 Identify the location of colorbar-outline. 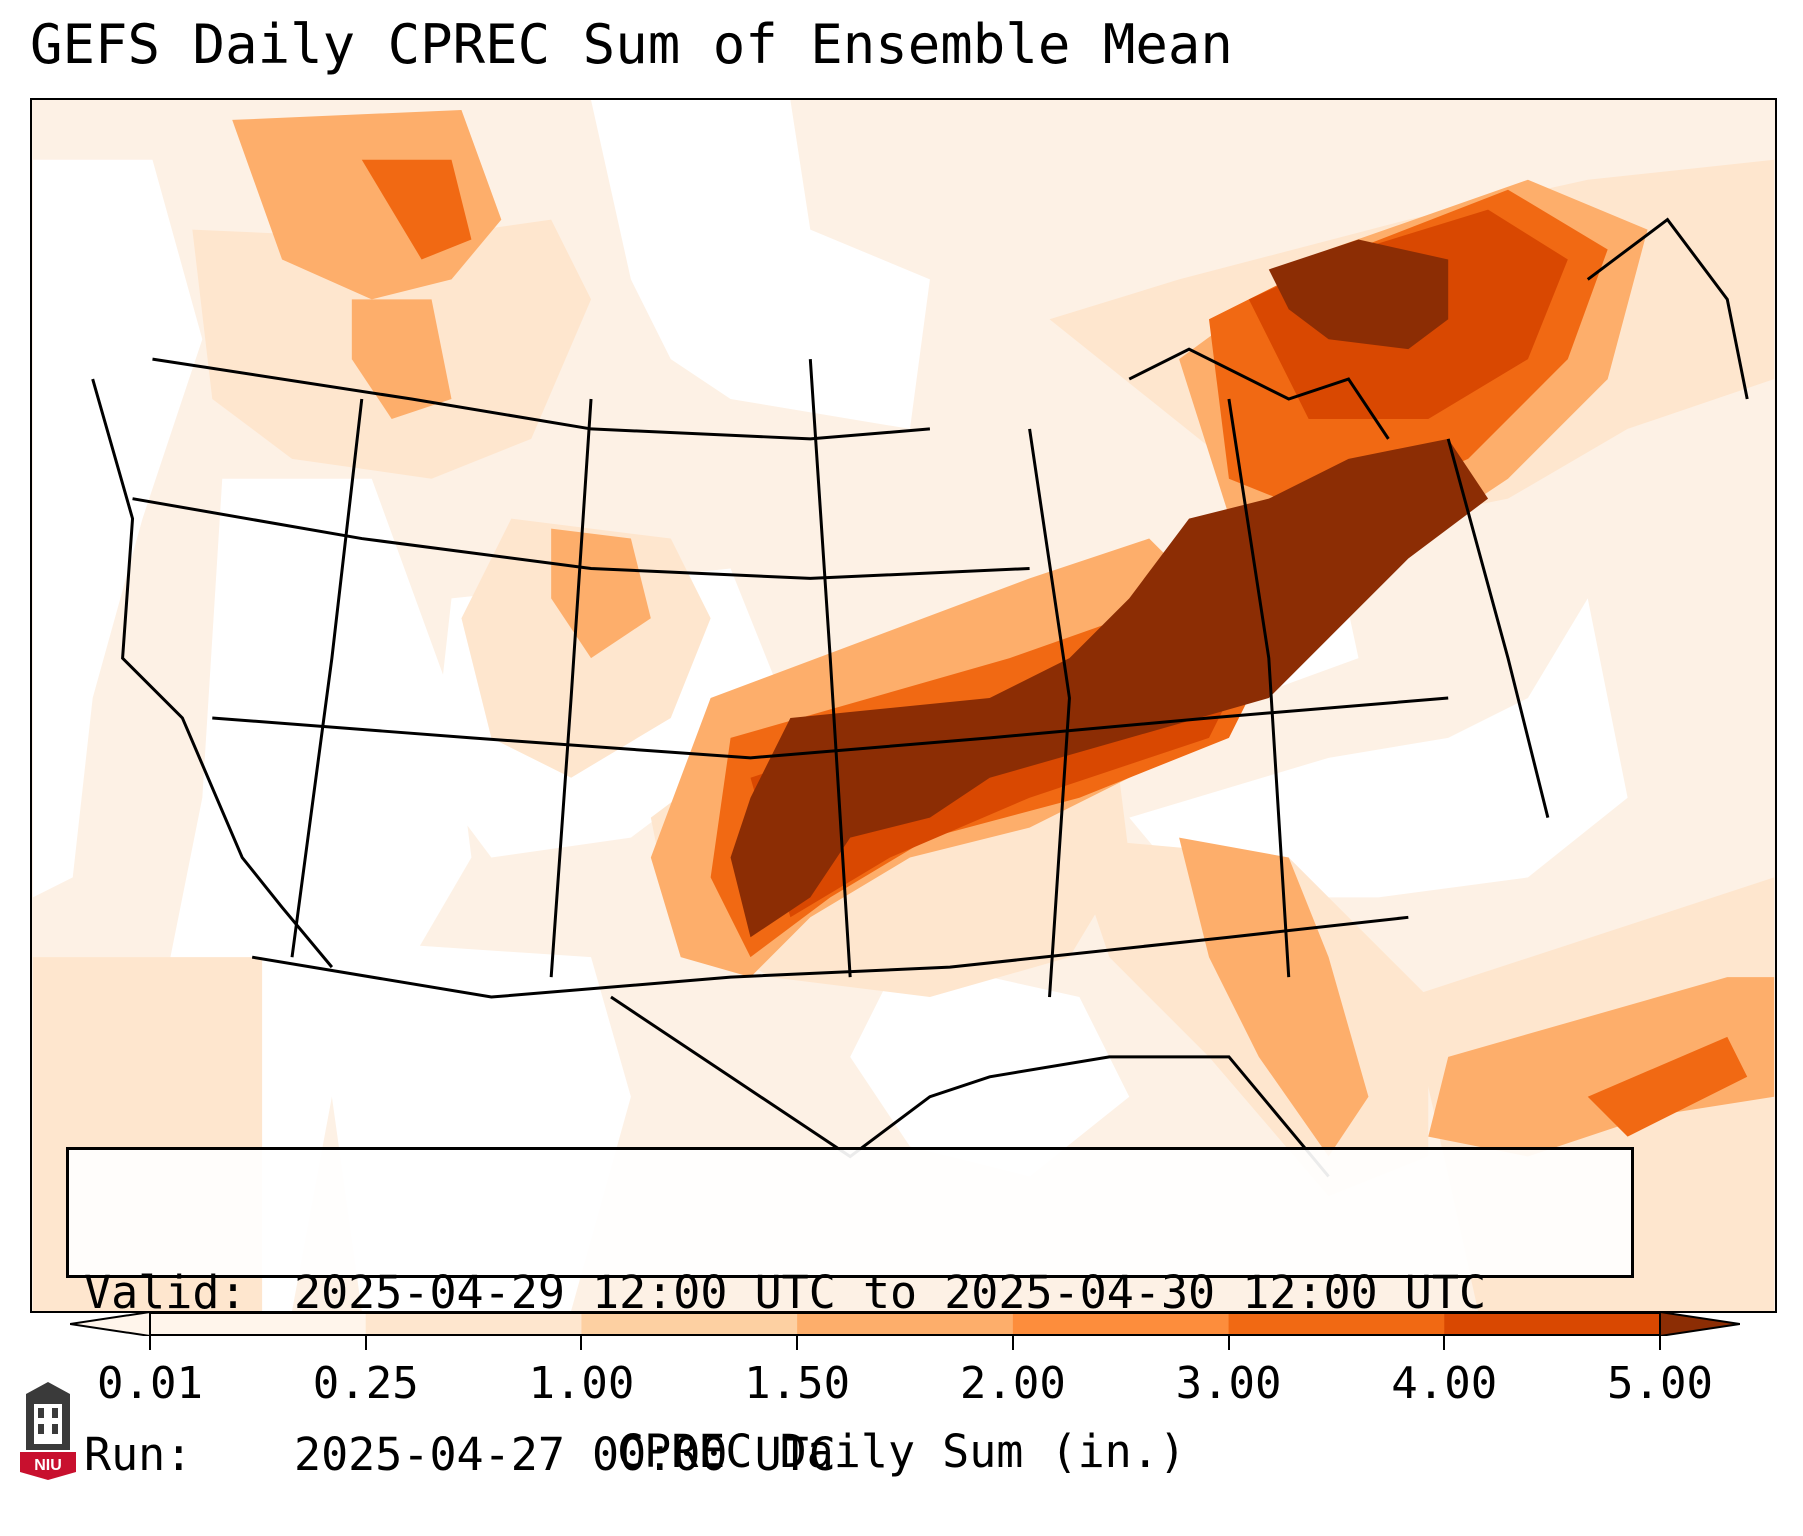
(905, 1324).